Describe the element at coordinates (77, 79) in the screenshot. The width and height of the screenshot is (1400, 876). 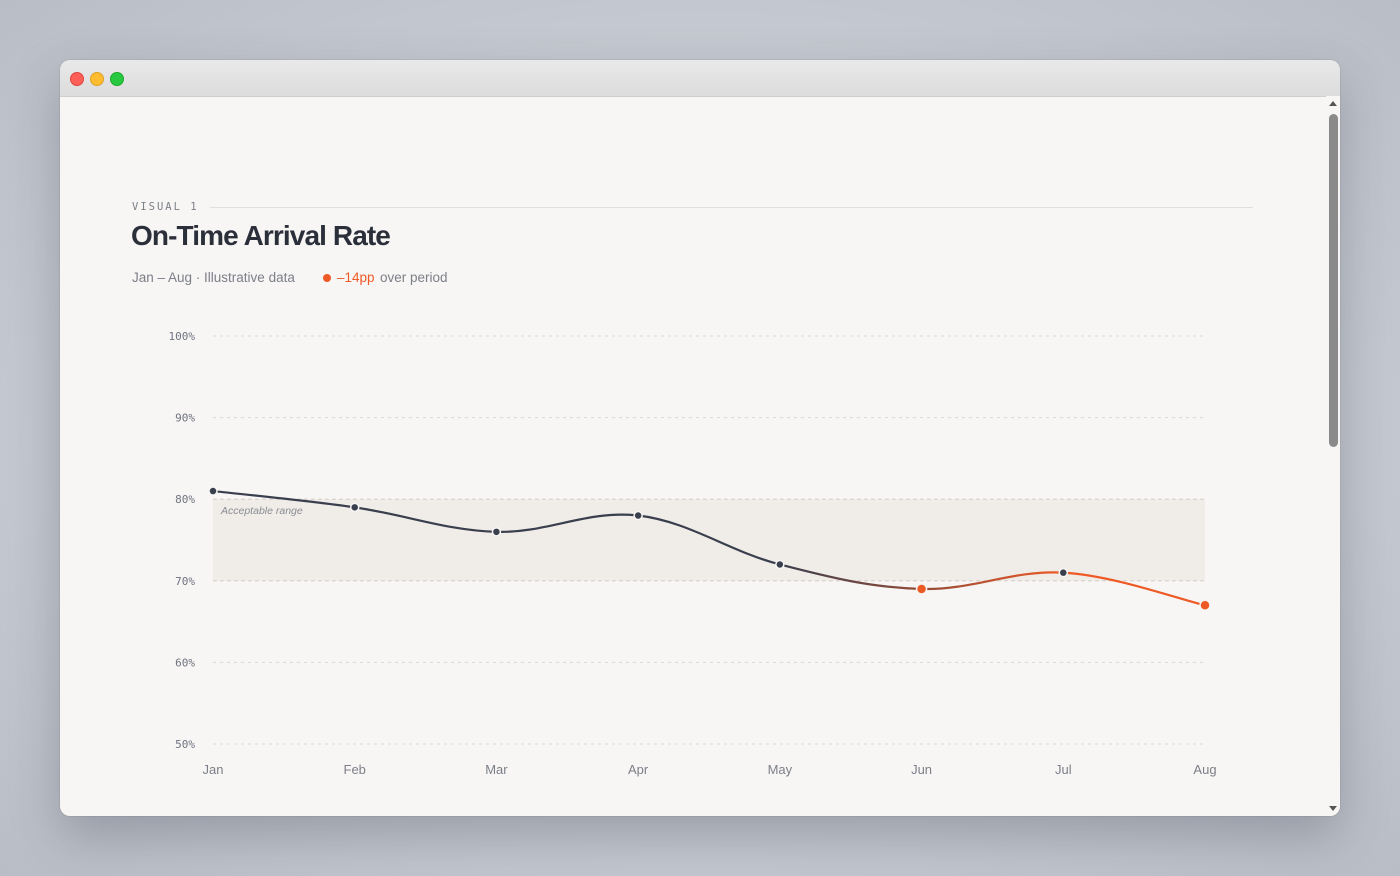
I see `close-window-button` at that location.